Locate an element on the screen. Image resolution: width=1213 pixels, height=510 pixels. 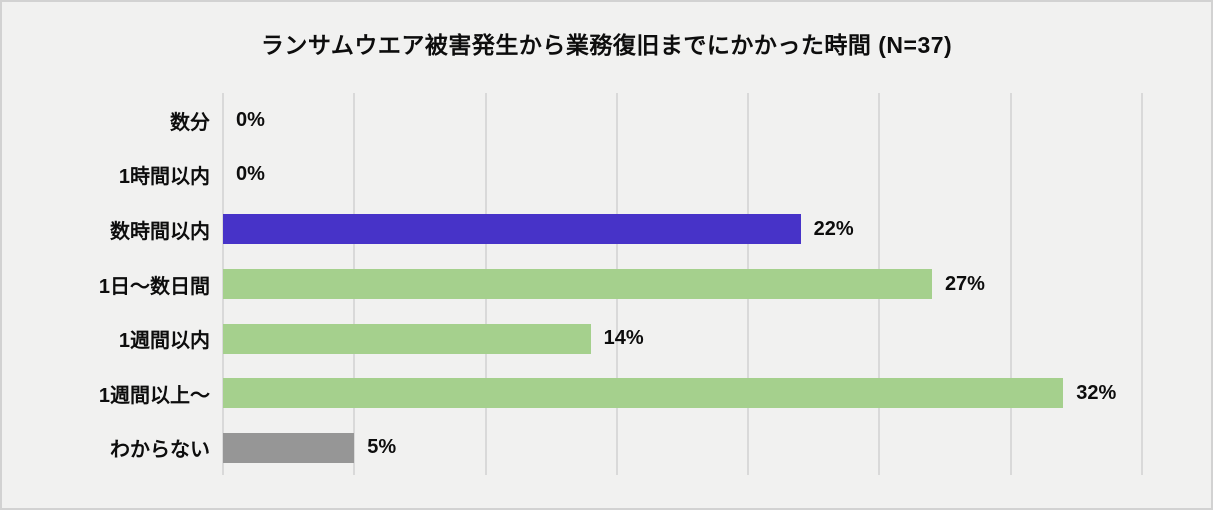
value-label: 32% is located at coordinates (1096, 392).